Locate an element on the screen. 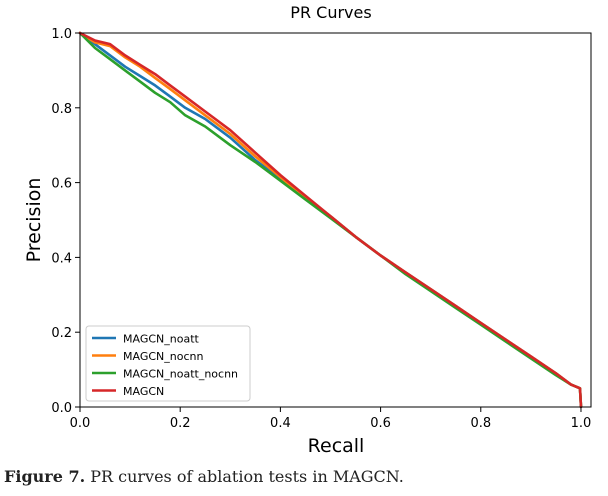 The height and width of the screenshot is (496, 608). x-tick-label: 0.4 is located at coordinates (280, 423).